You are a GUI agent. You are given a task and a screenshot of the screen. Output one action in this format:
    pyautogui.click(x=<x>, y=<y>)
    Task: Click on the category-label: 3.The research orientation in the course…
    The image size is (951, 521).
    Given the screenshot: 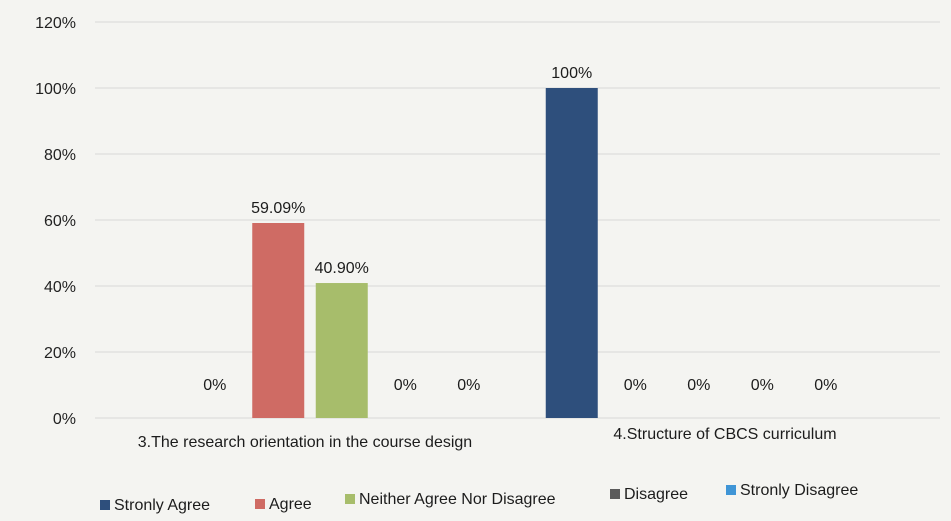 What is the action you would take?
    pyautogui.click(x=305, y=442)
    